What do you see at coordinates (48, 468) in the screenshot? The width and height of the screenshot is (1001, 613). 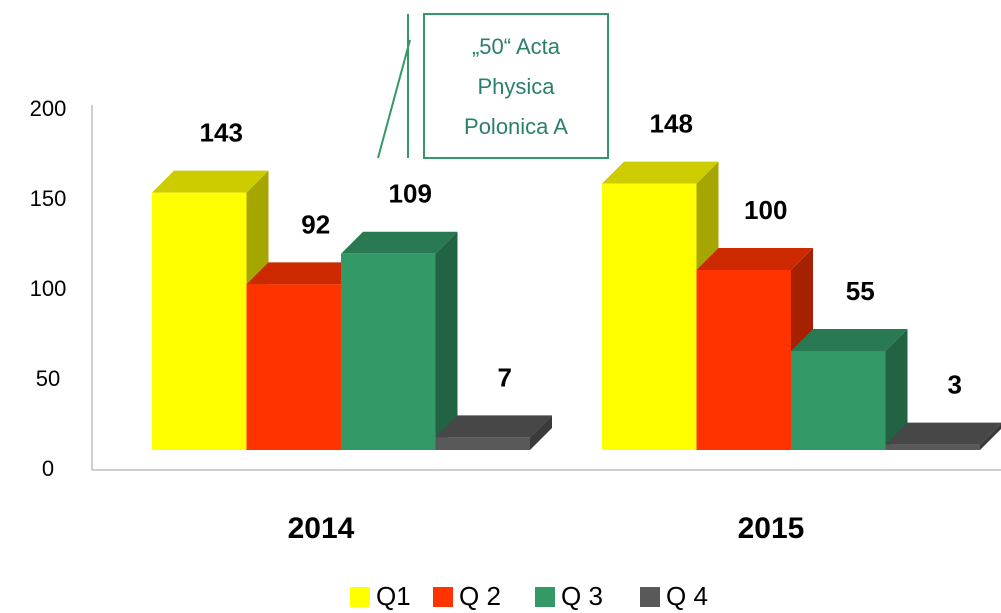 I see `y-tick-label: 0` at bounding box center [48, 468].